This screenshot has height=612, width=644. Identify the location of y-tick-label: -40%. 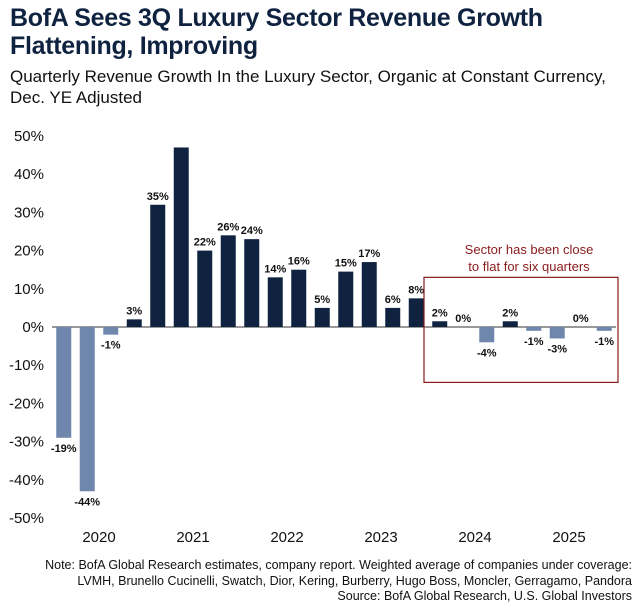
(26, 480).